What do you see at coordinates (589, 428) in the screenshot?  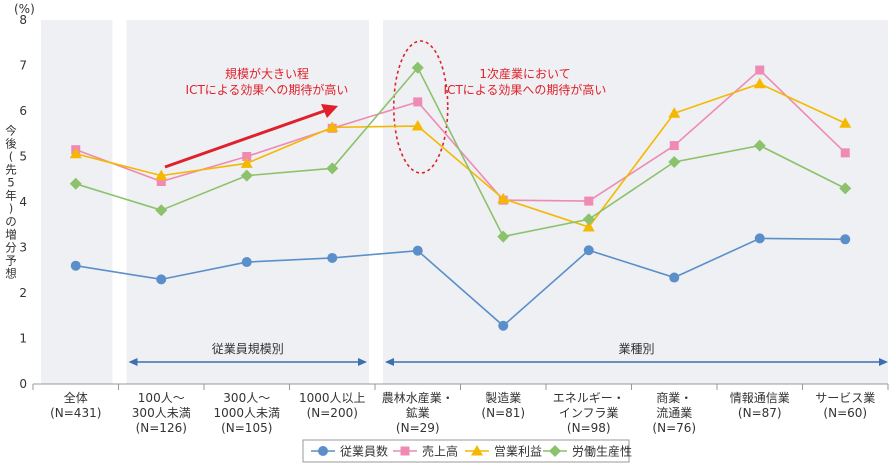 I see `x-tick-label: (N=98)` at bounding box center [589, 428].